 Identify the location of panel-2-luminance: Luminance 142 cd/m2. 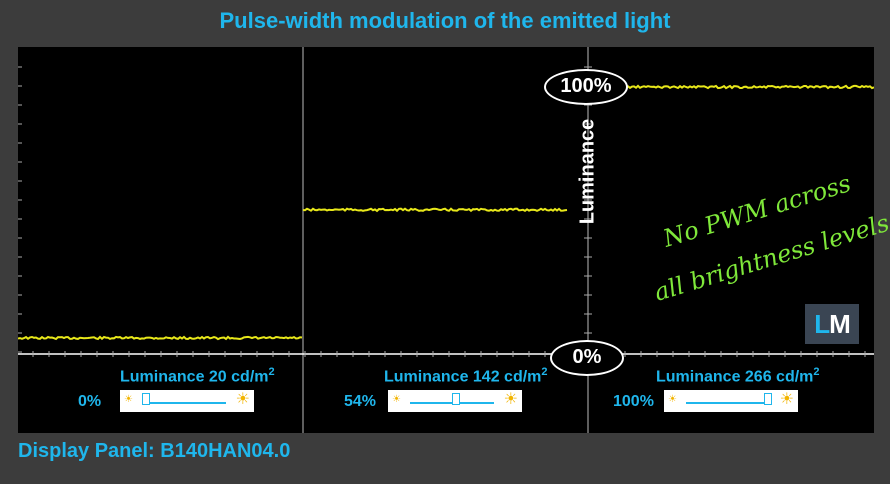
(466, 376).